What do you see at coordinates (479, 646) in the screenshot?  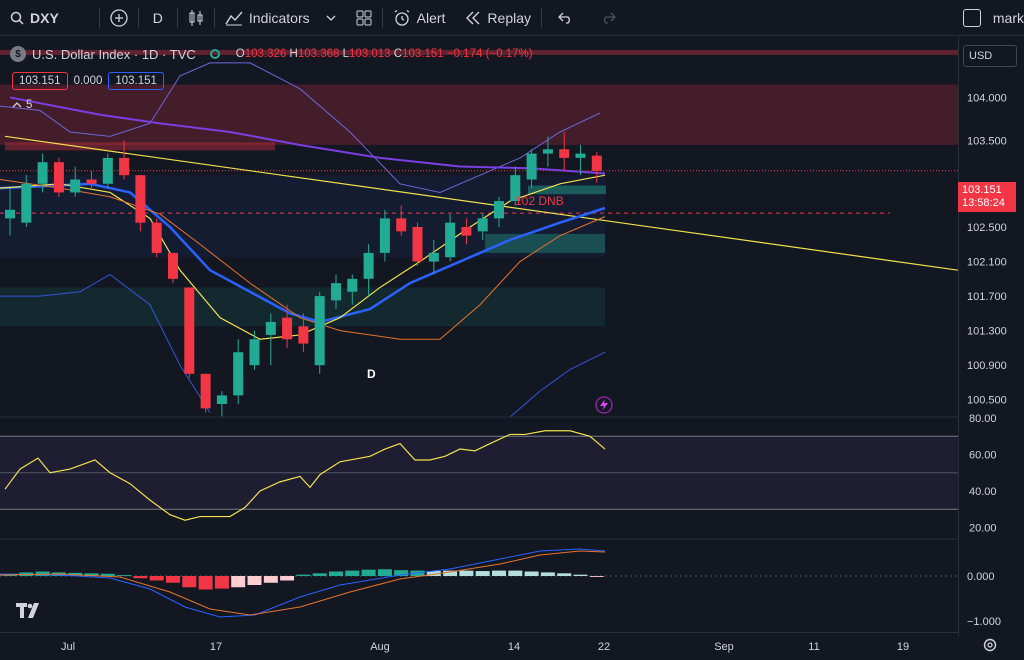 I see `time-axis: Jul 17 Aug 14 22 Sep 11 19` at bounding box center [479, 646].